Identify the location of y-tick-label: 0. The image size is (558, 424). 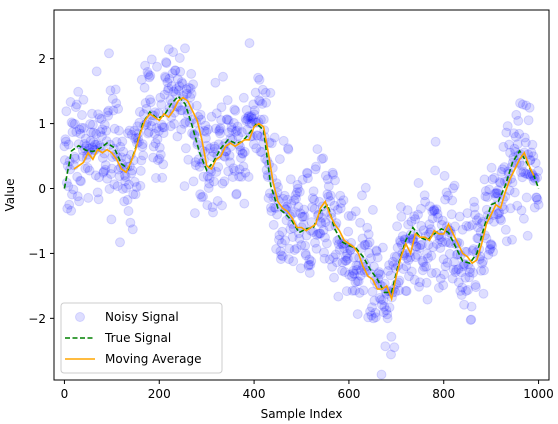
(42, 189).